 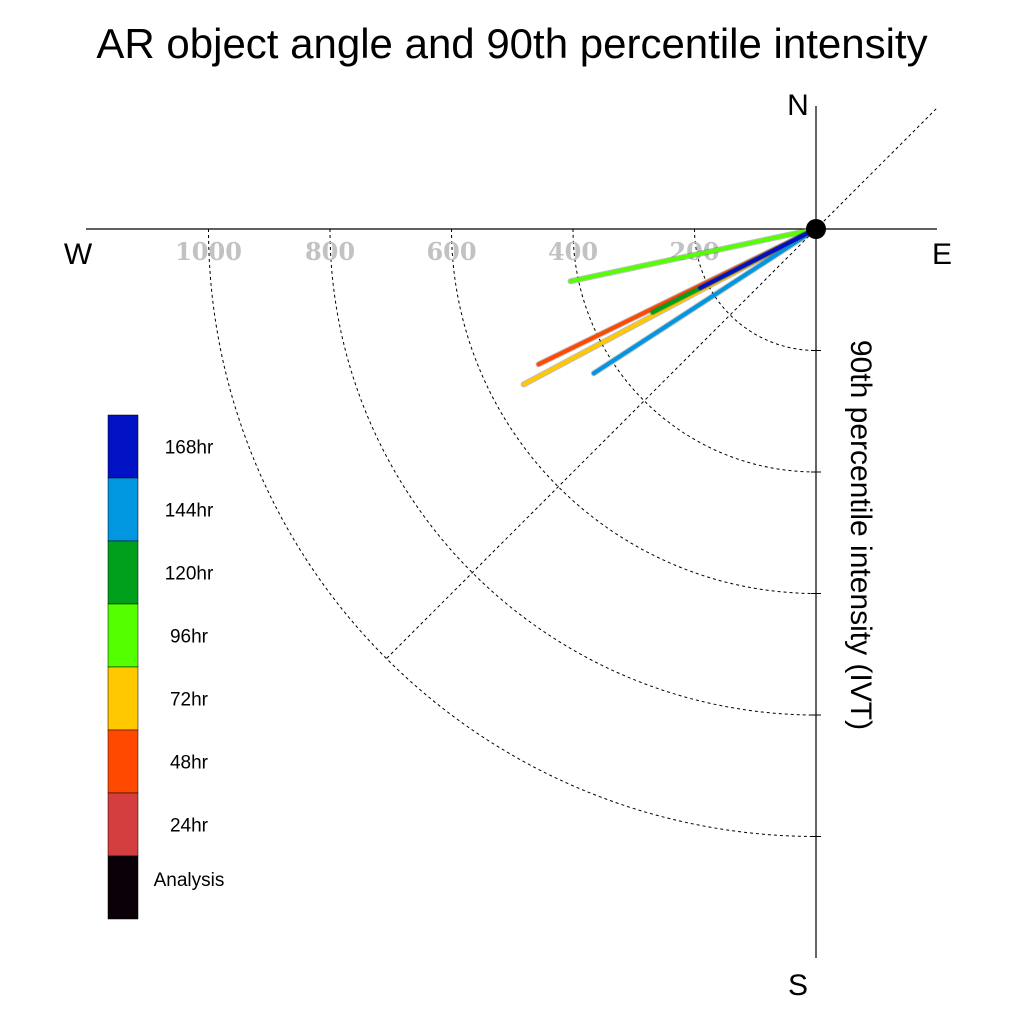 What do you see at coordinates (189, 826) in the screenshot?
I see `legend-label-24hr: 24hr` at bounding box center [189, 826].